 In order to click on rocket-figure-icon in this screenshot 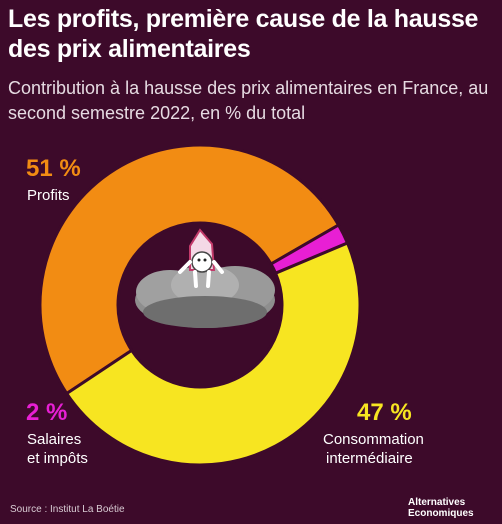, I will do `click(201, 258)`.